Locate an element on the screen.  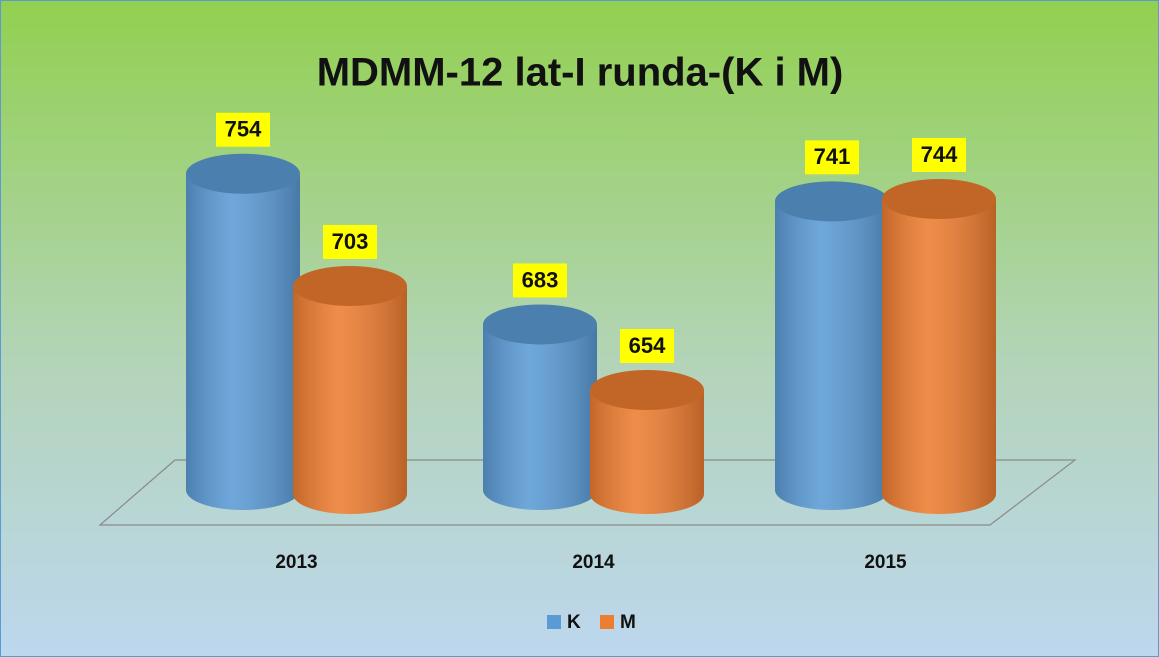
x-tick-label: 2013 is located at coordinates (296, 562).